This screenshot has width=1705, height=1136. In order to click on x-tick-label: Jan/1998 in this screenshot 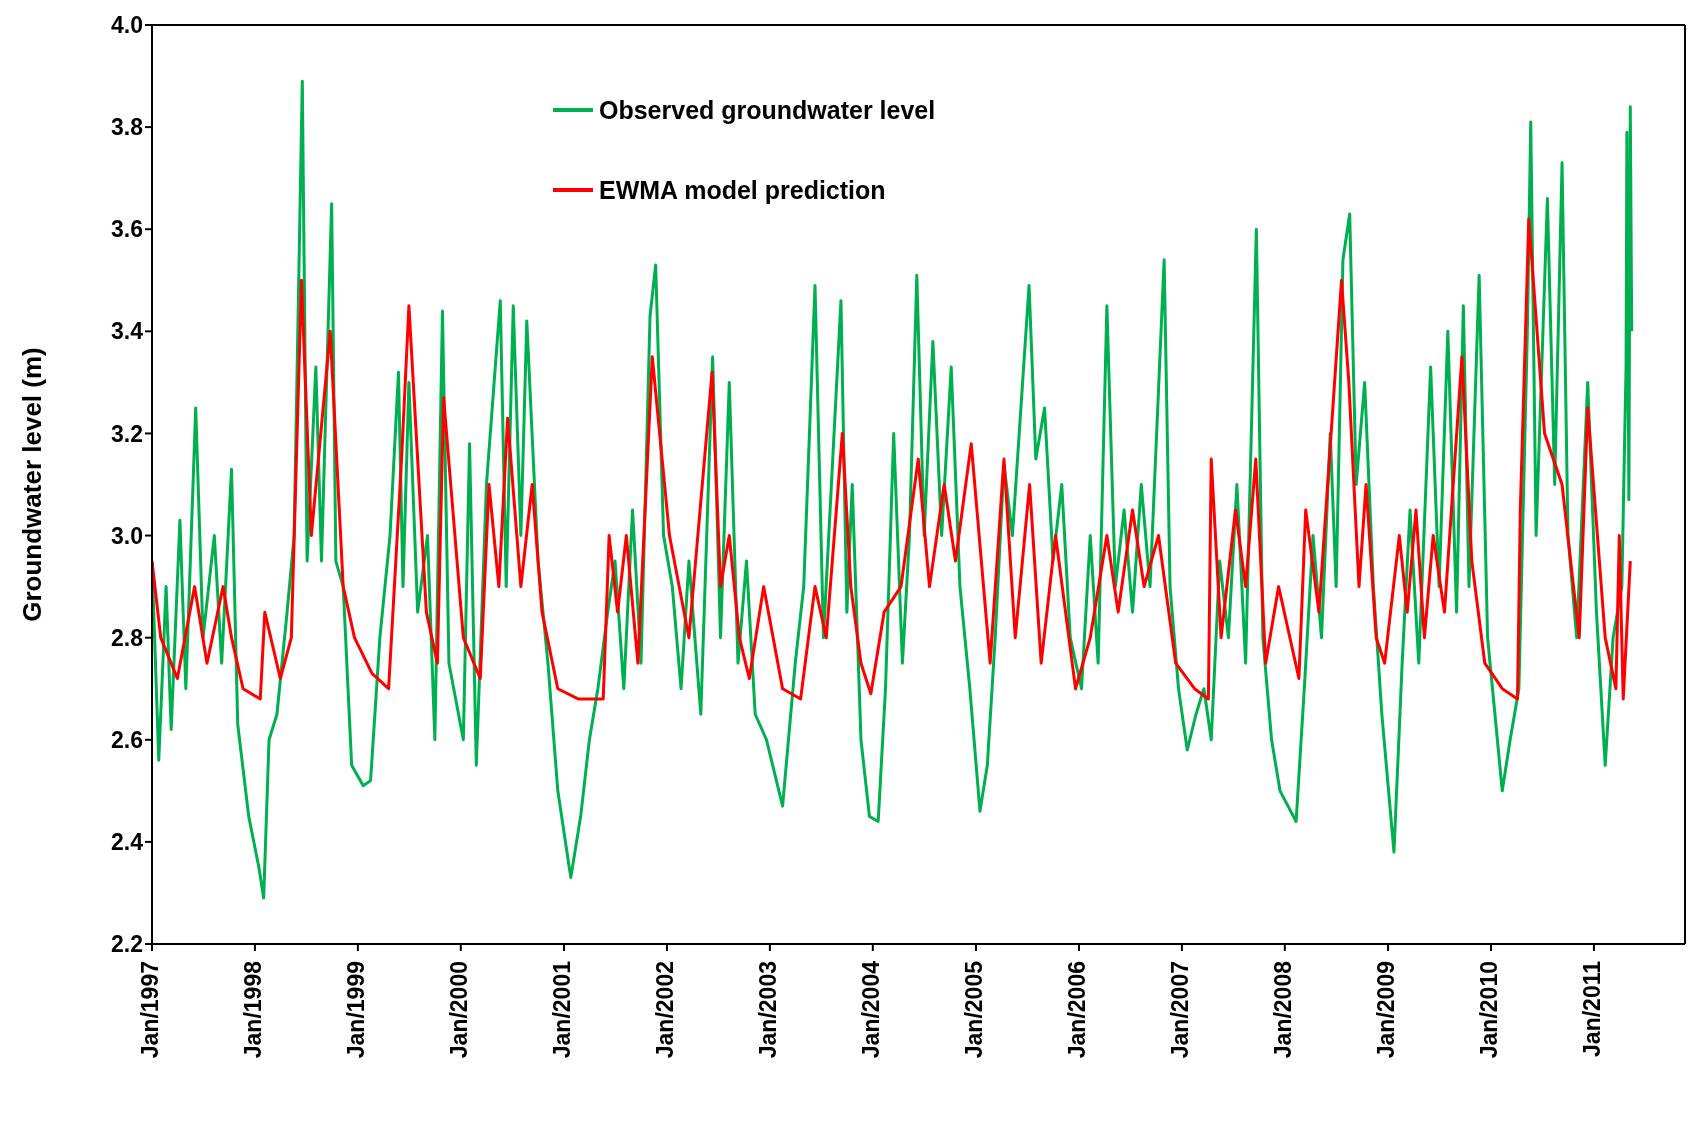, I will do `click(253, 1009)`.